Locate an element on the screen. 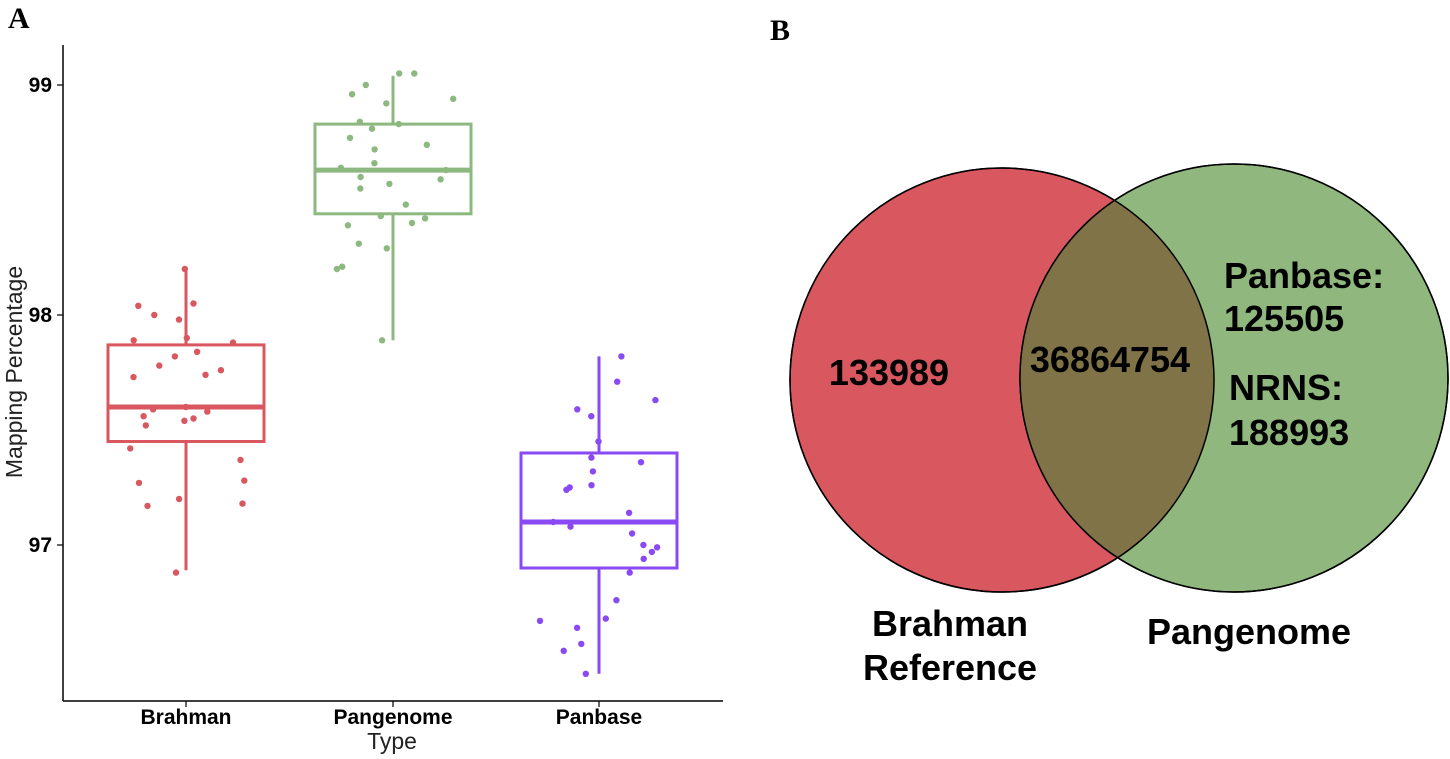 The width and height of the screenshot is (1450, 759). y-axis-title: Mapping Percentage is located at coordinates (14, 372).